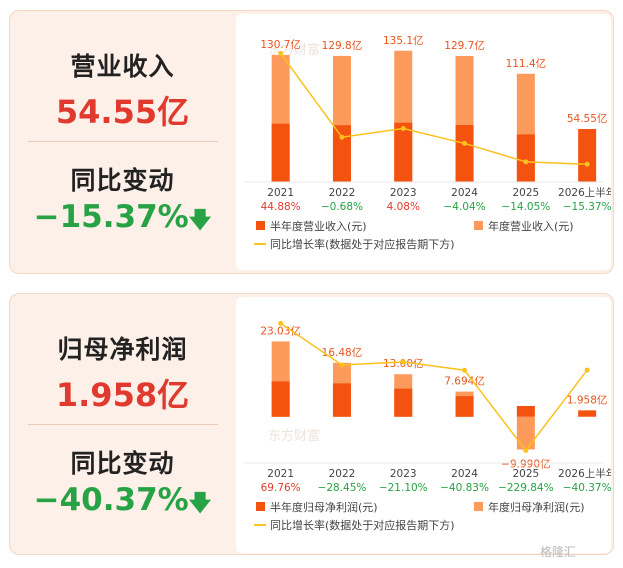 Image resolution: width=623 pixels, height=568 pixels. I want to click on bar-value-label: 16.48亿, so click(342, 352).